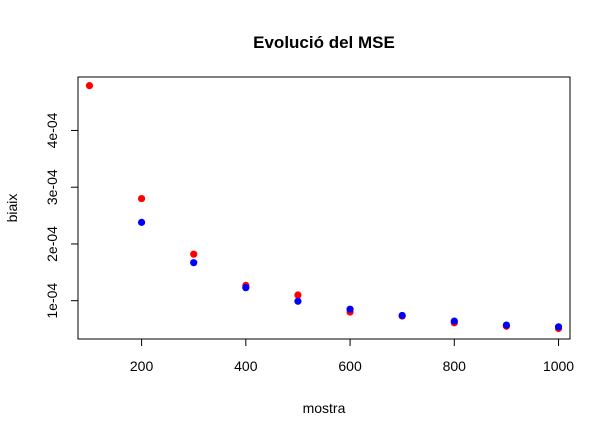 The height and width of the screenshot is (437, 610). Describe the element at coordinates (558, 366) in the screenshot. I see `x-tick-label: 1000` at that location.